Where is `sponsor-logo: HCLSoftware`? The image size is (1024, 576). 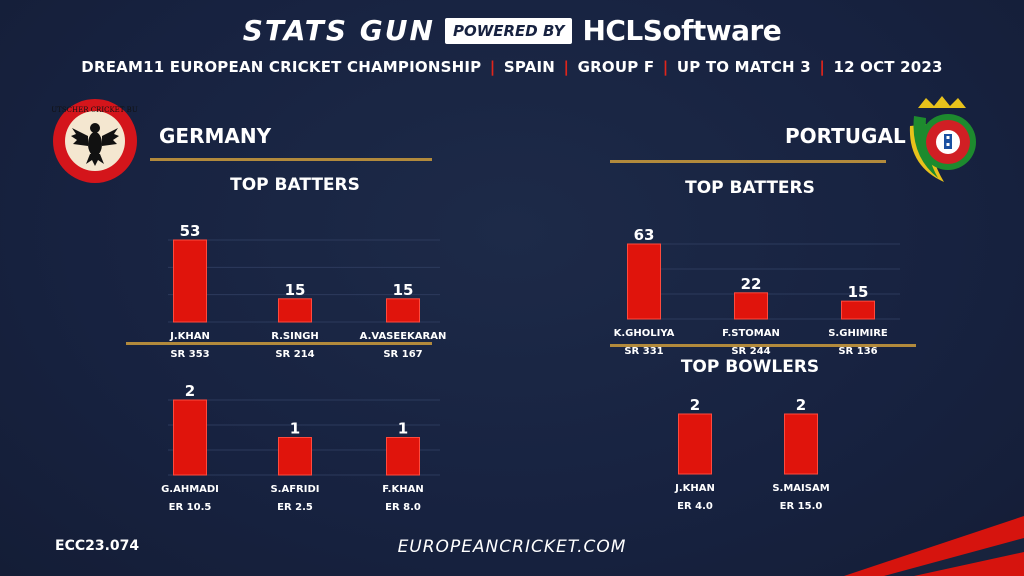 sponsor-logo: HCLSoftware is located at coordinates (682, 30).